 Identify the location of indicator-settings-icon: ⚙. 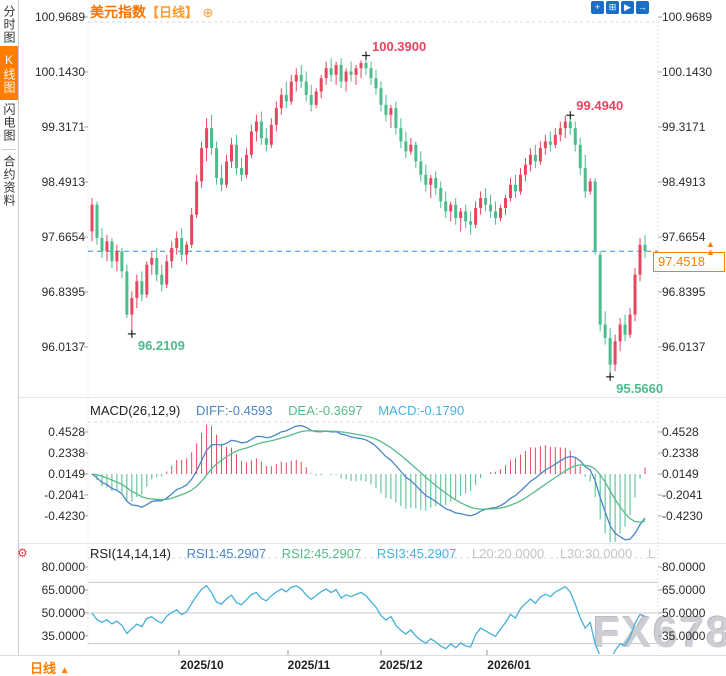
(22, 553).